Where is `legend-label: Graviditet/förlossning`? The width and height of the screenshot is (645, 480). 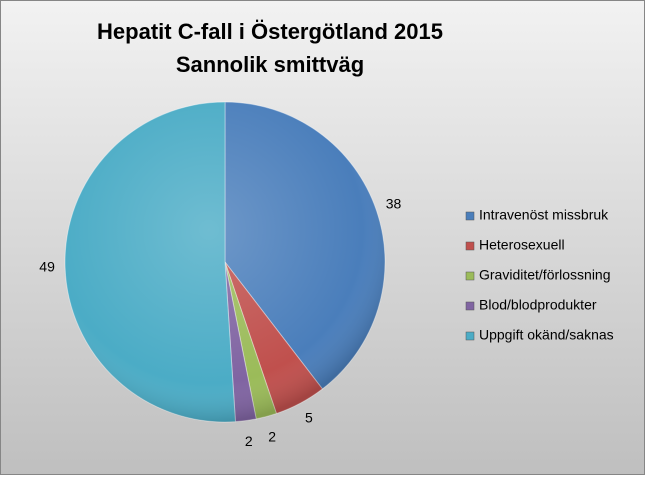
legend-label: Graviditet/förlossning is located at coordinates (545, 275).